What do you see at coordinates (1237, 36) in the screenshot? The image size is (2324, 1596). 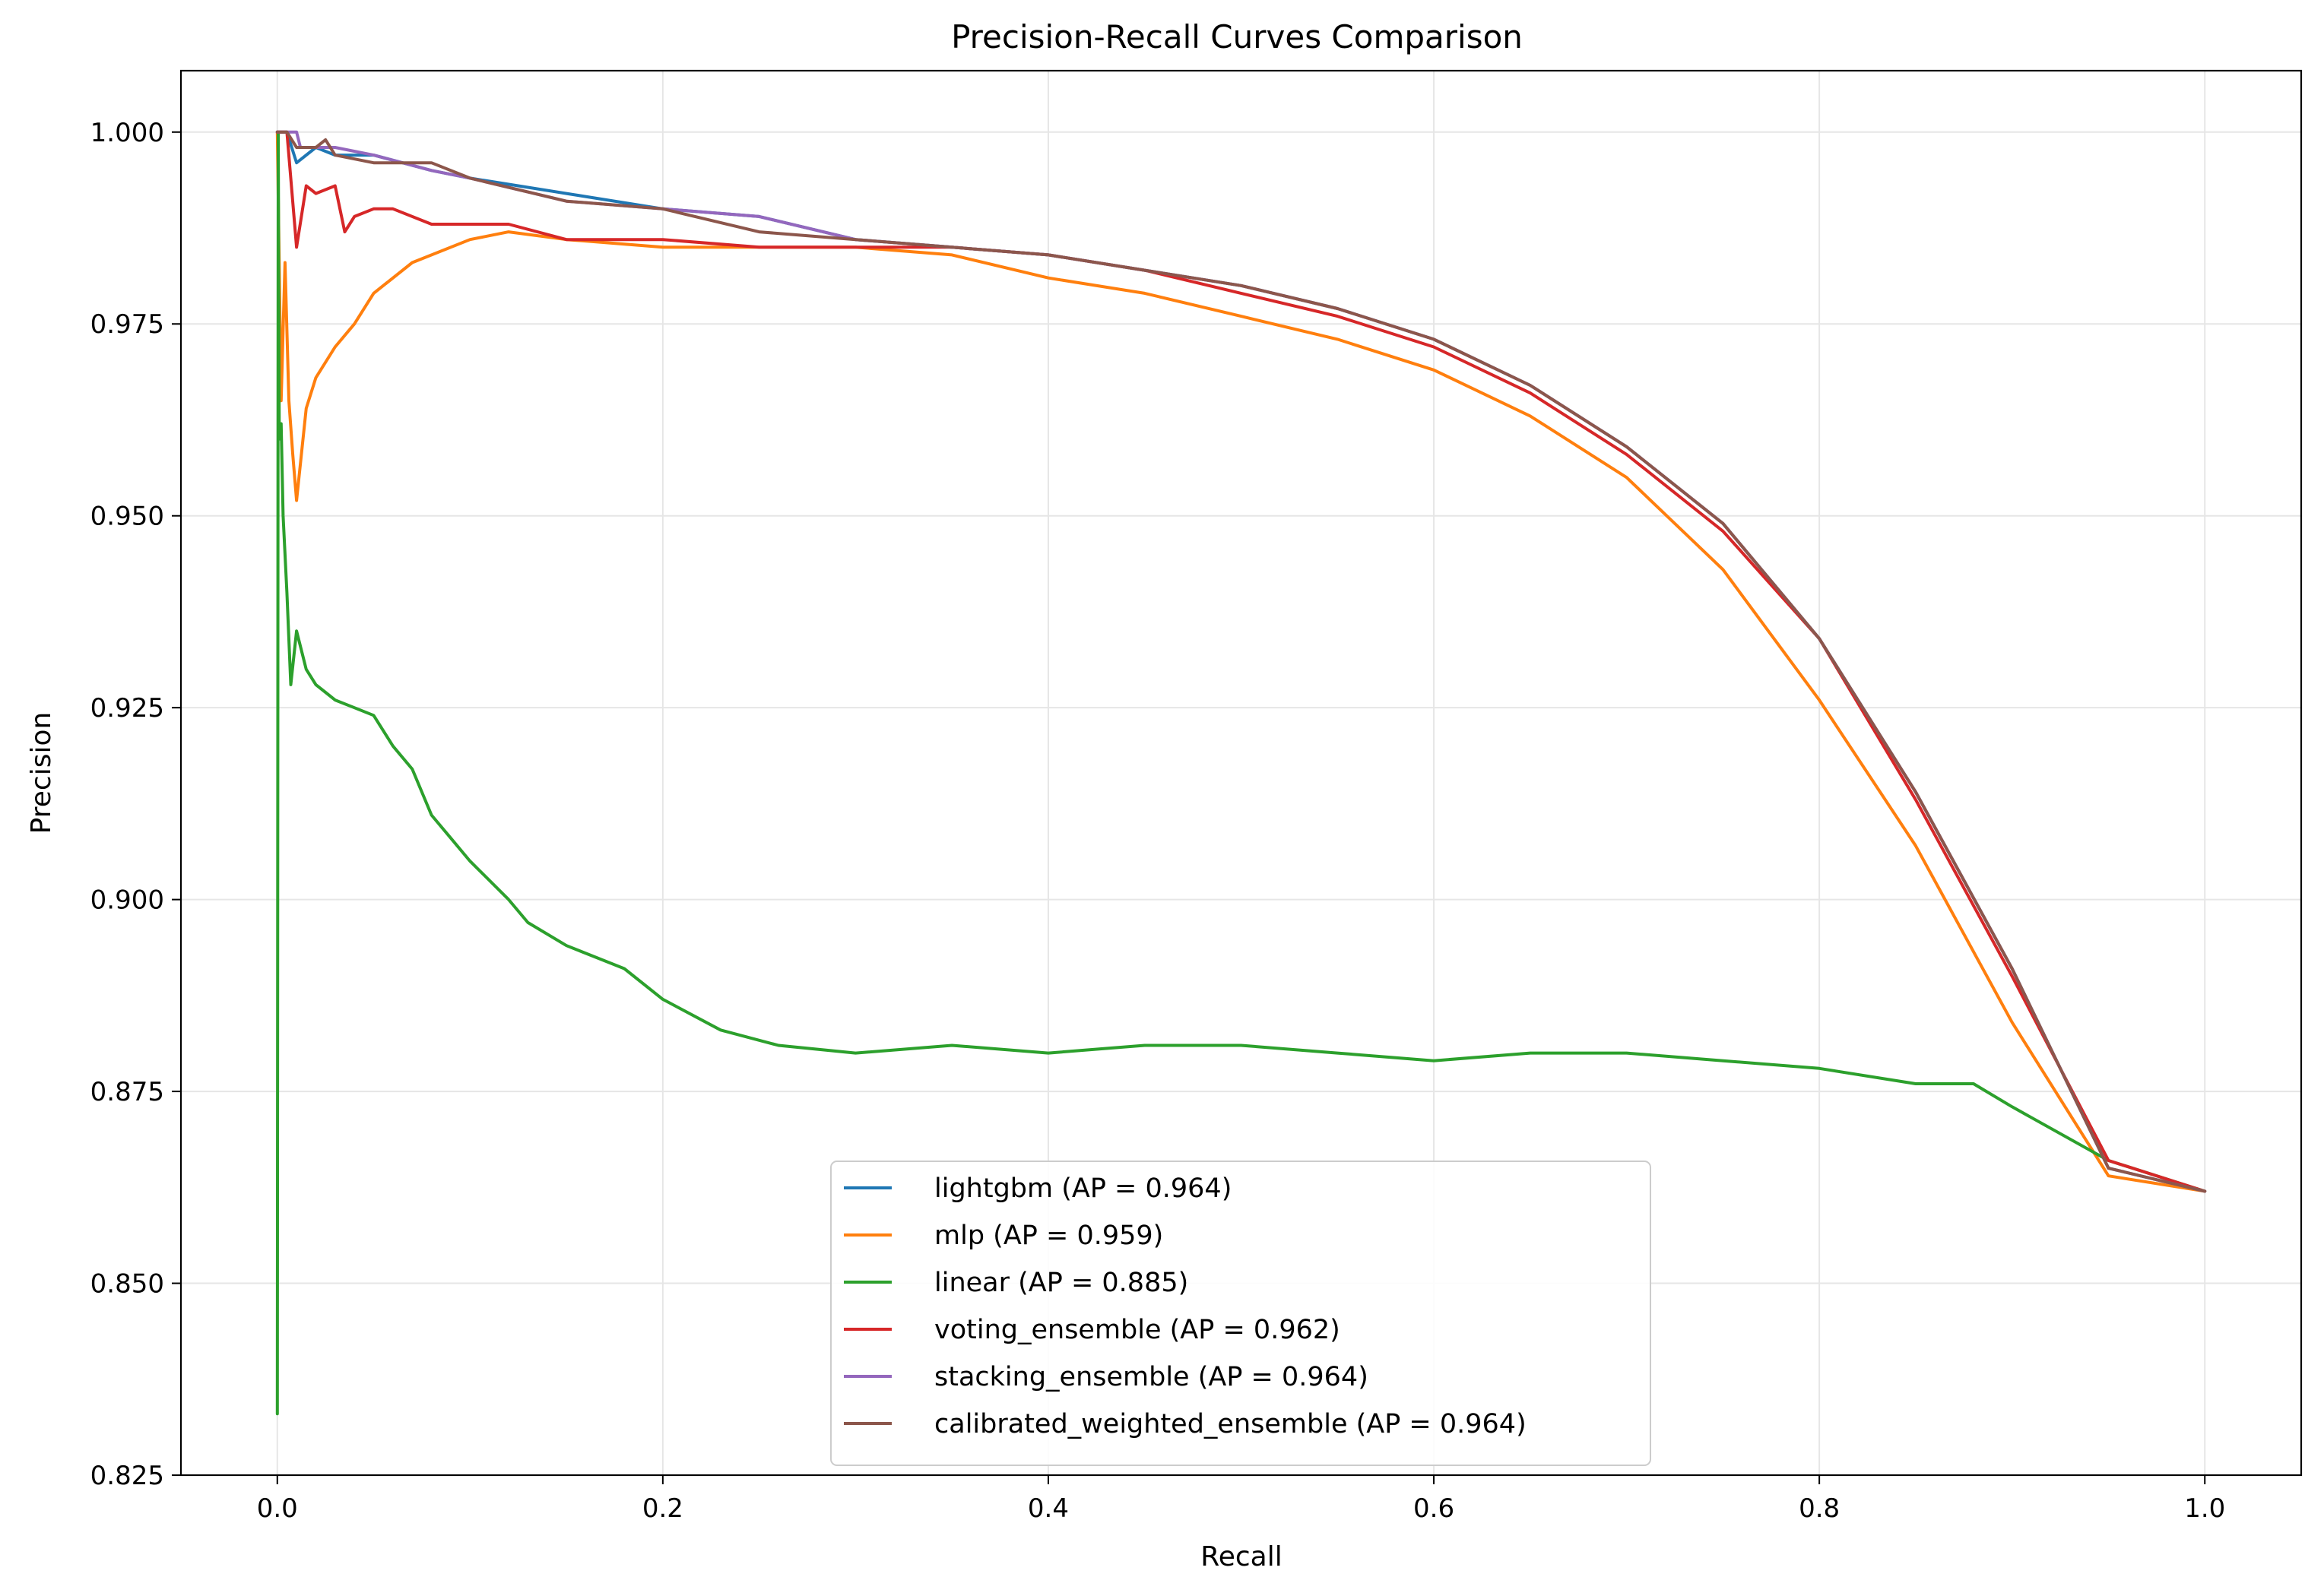 I see `chart-title: Precision-Recall Curves Comparison` at bounding box center [1237, 36].